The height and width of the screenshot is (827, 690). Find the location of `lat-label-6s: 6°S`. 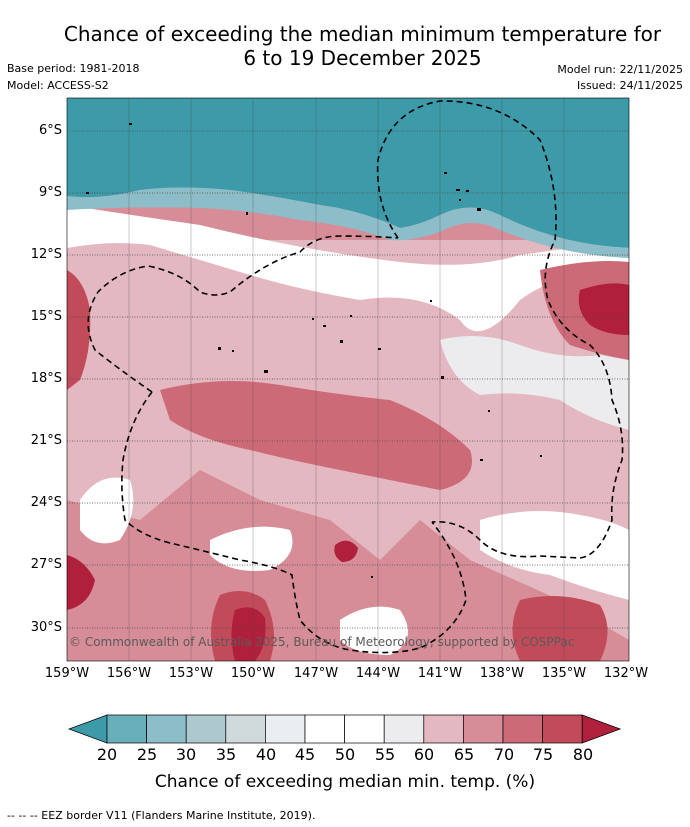

lat-label-6s: 6°S is located at coordinates (50, 130).